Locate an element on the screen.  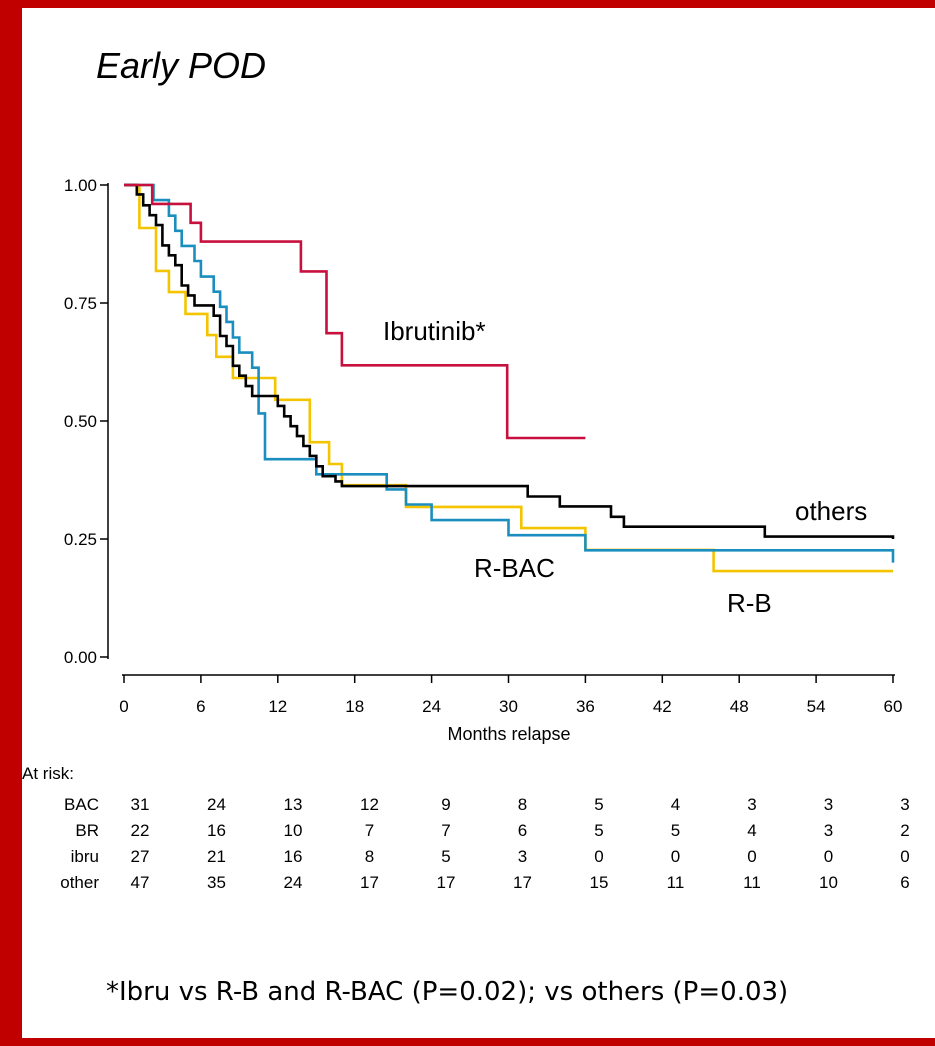
x-axis-label: Months relapse is located at coordinates (508, 734).